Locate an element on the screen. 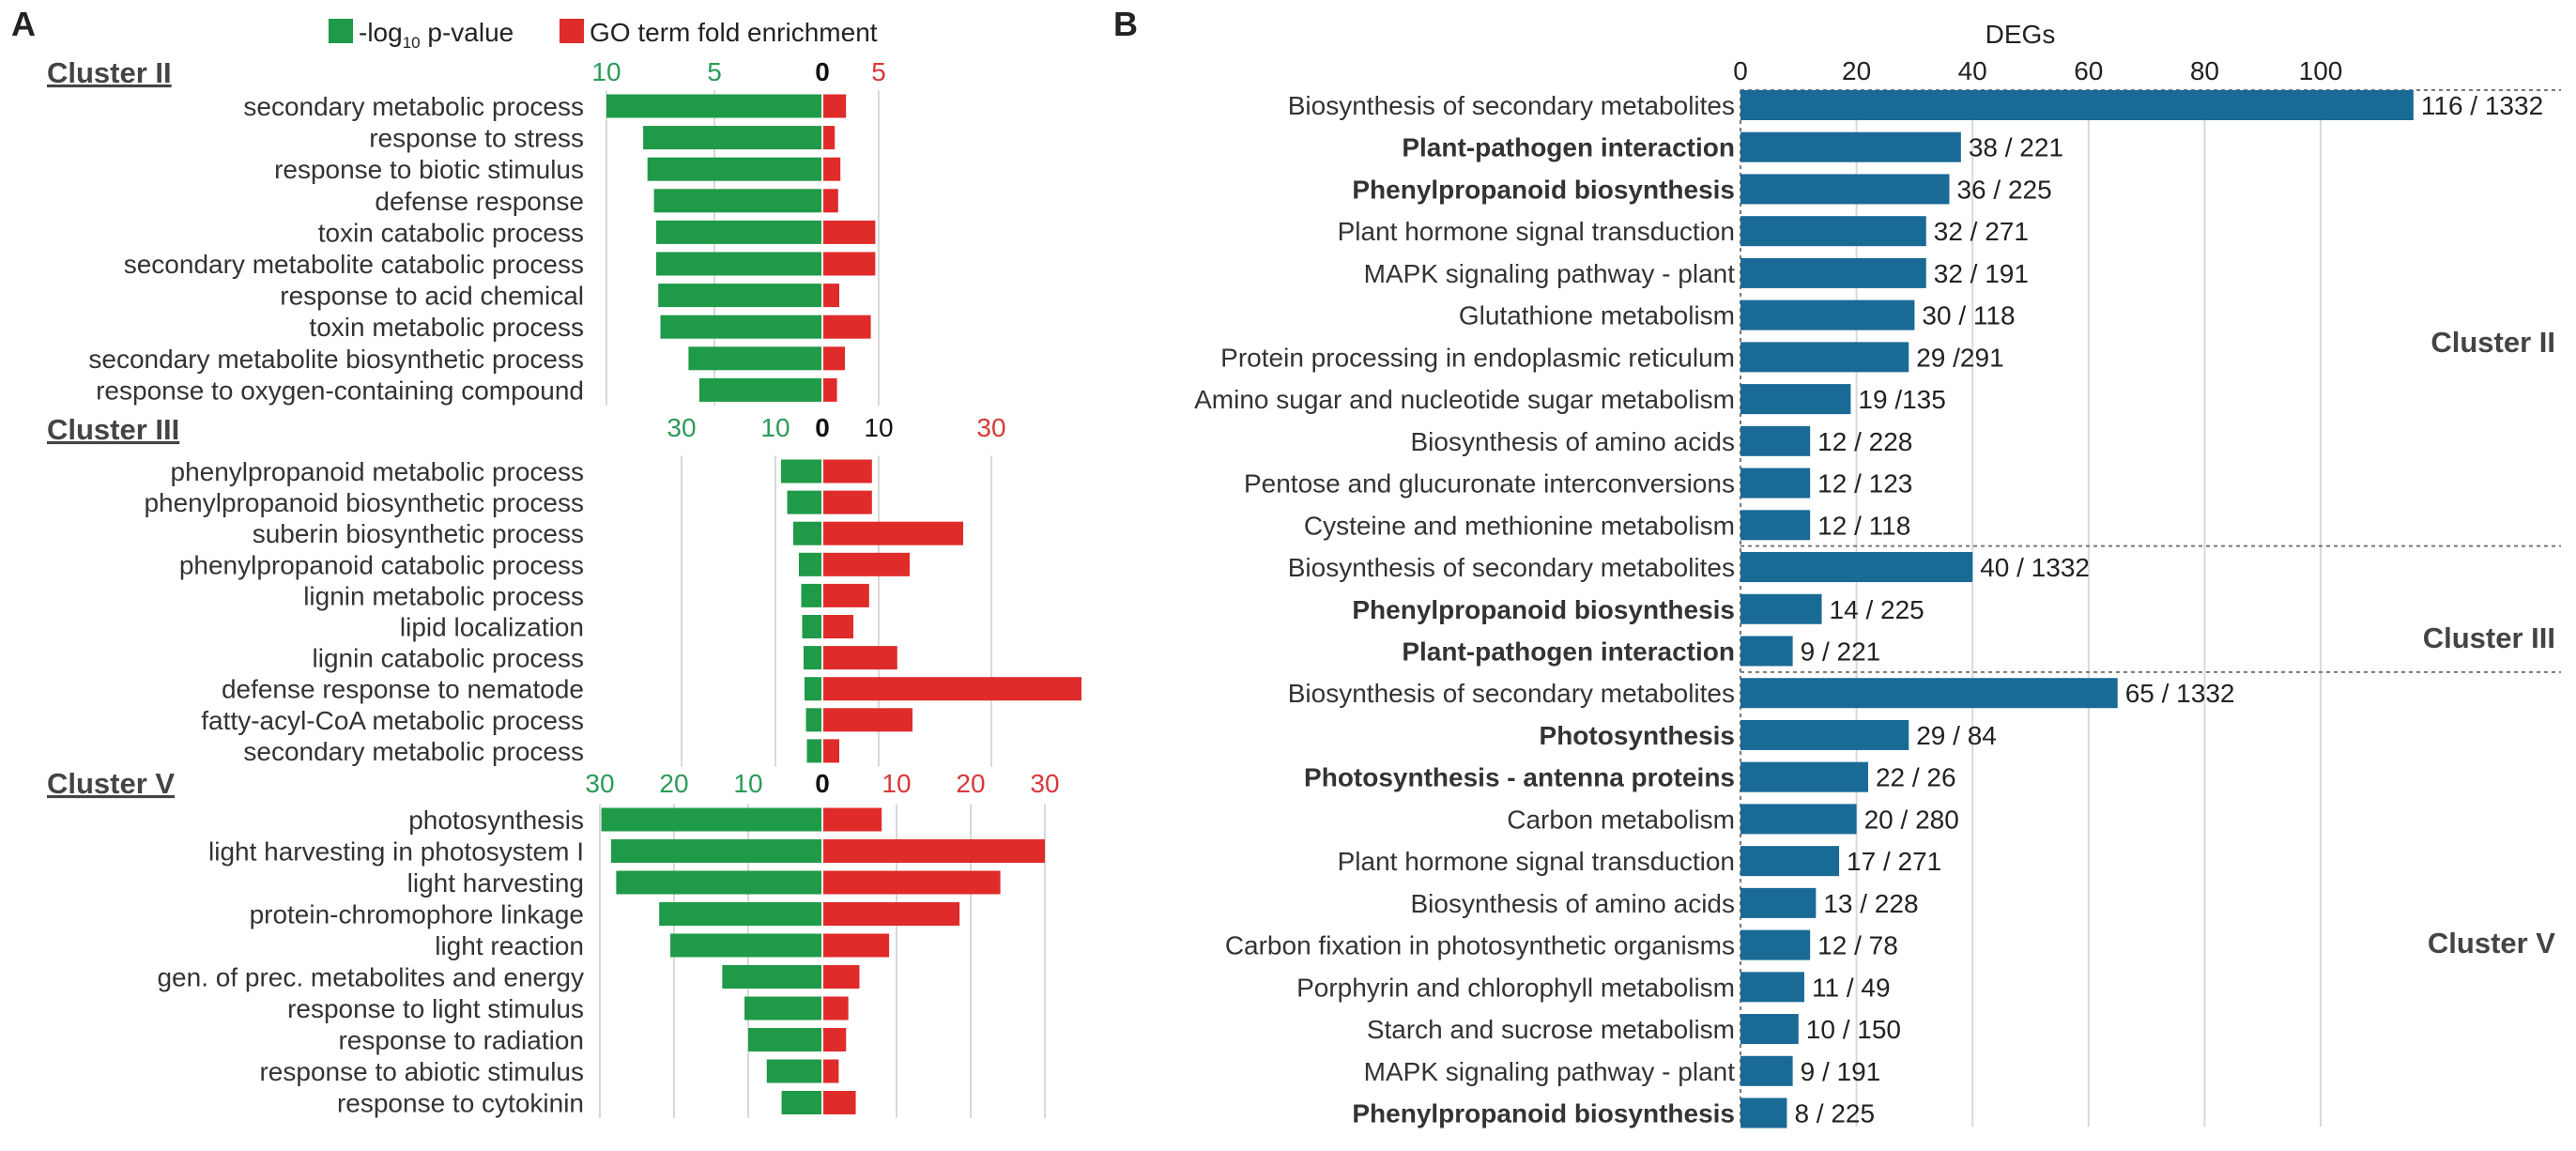  degs-annotation: 22 / 26 is located at coordinates (1916, 777).